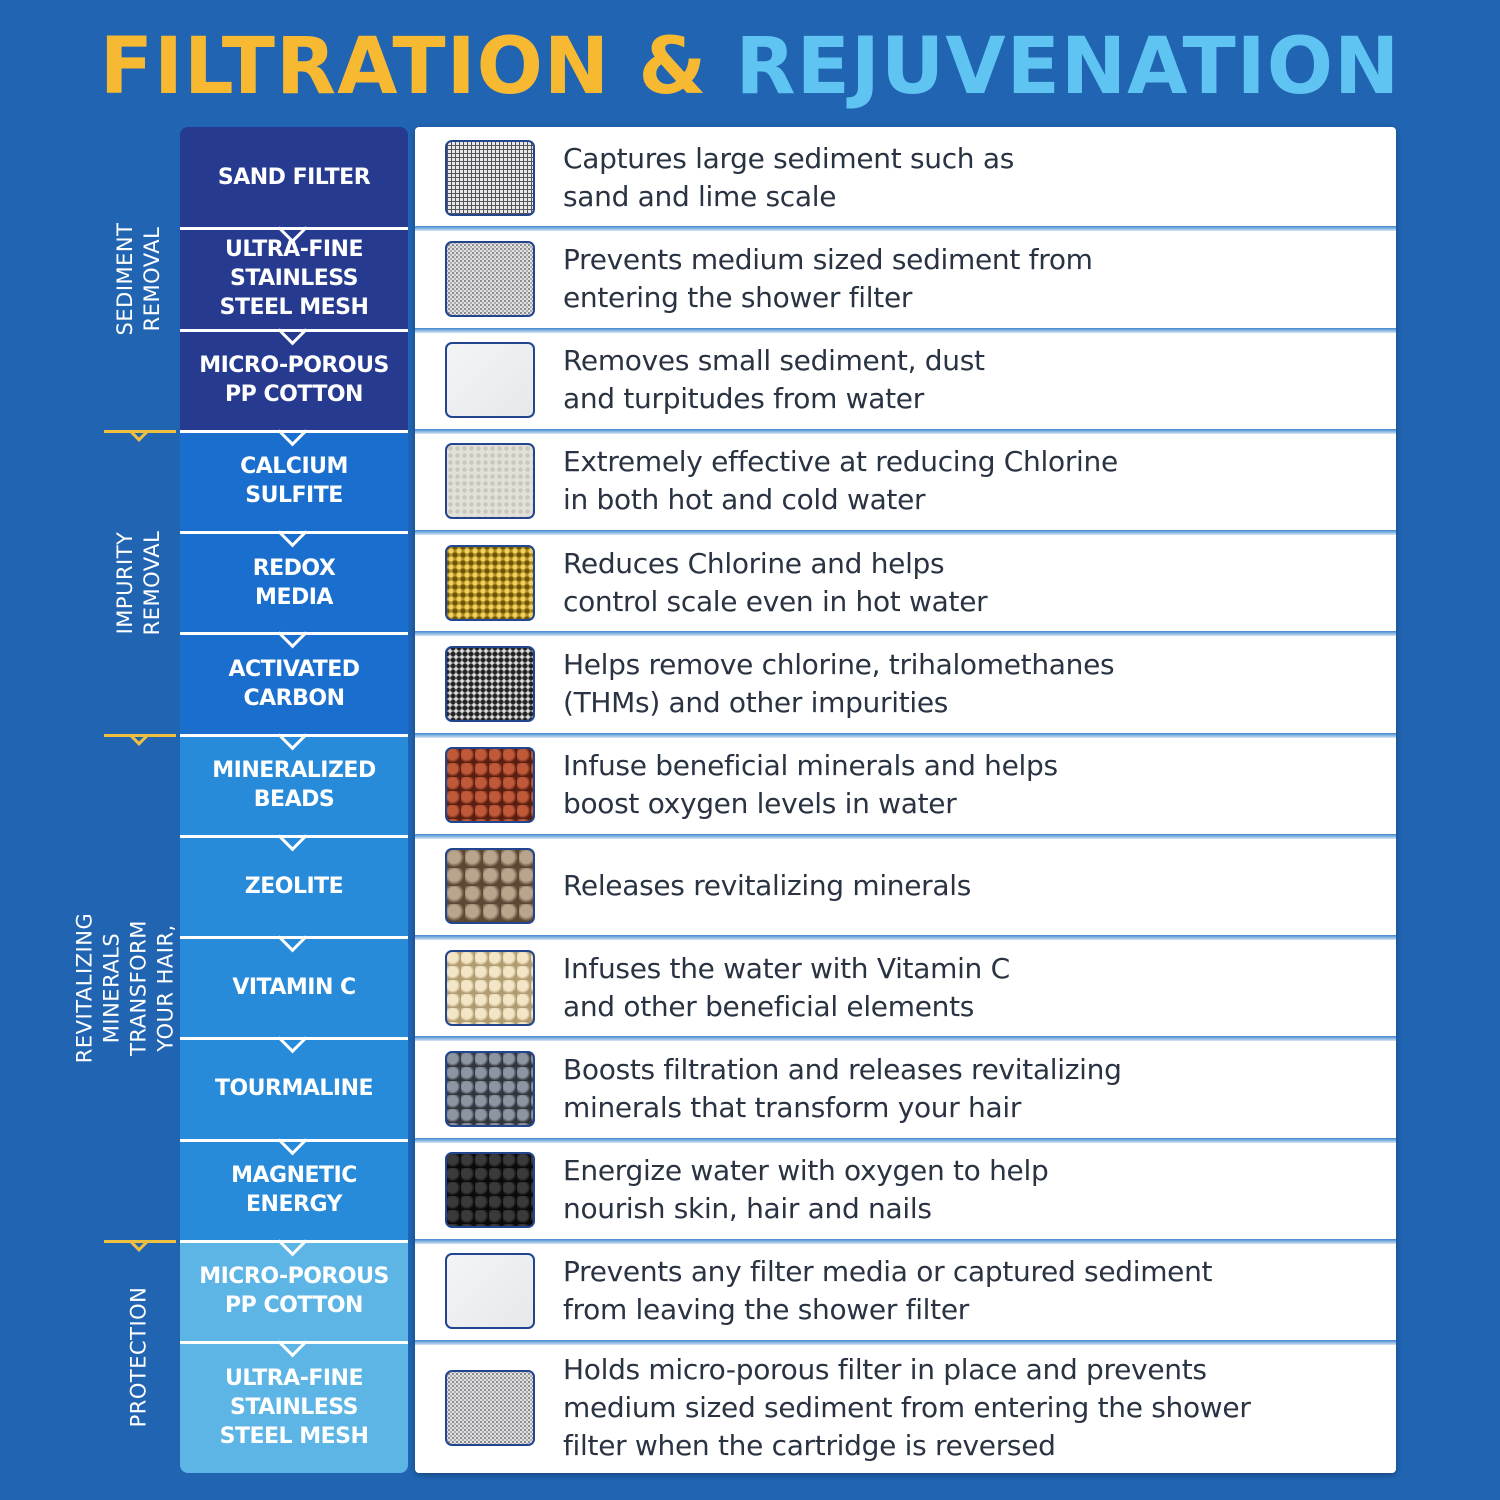 This screenshot has height=1500, width=1500. Describe the element at coordinates (490, 785) in the screenshot. I see `media-swatch-red-beads` at that location.